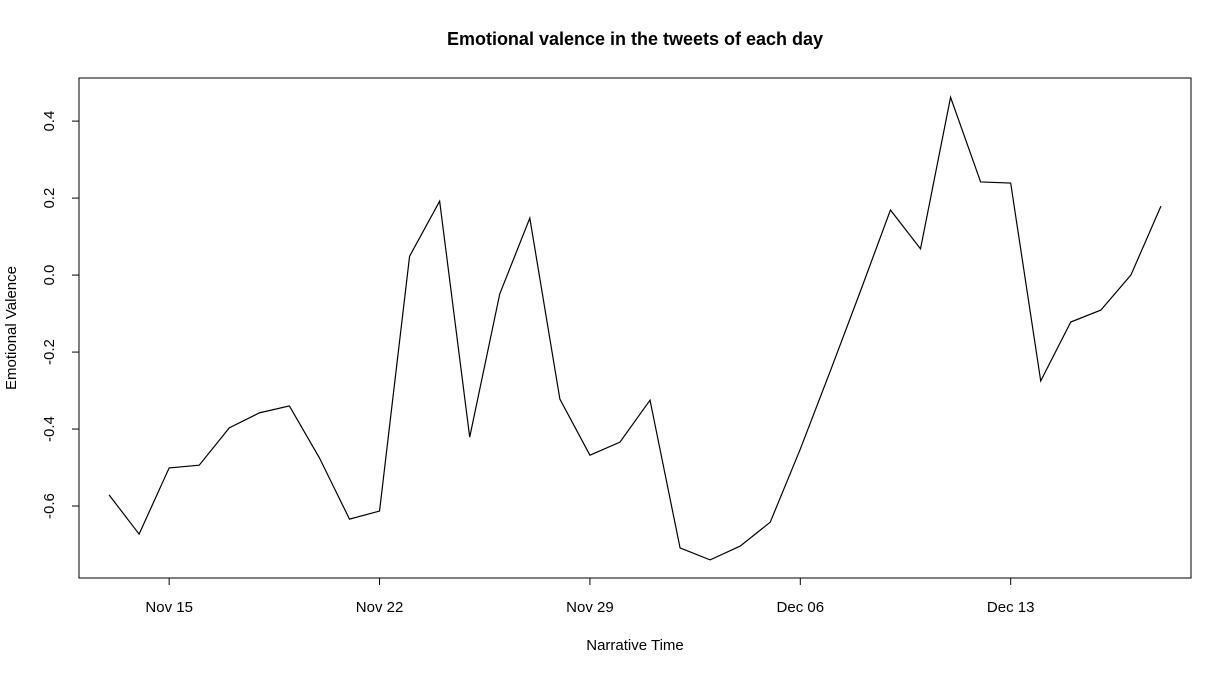 This screenshot has height=677, width=1232. I want to click on x-axis-label: Narrative Time, so click(635, 645).